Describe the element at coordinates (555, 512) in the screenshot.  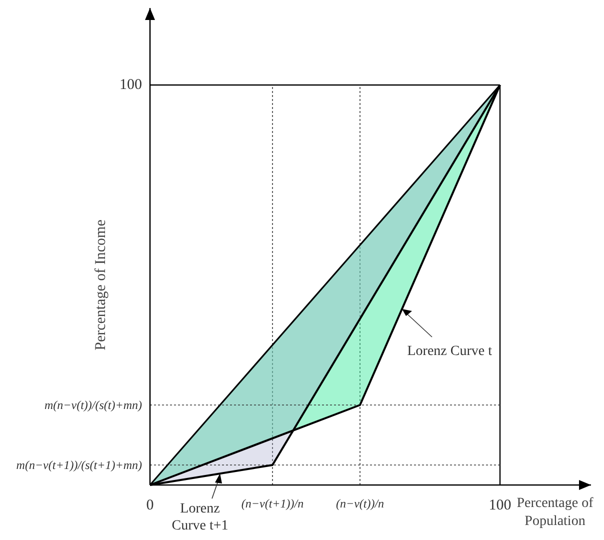
I see `x-axis-title: Percentage of Population` at that location.